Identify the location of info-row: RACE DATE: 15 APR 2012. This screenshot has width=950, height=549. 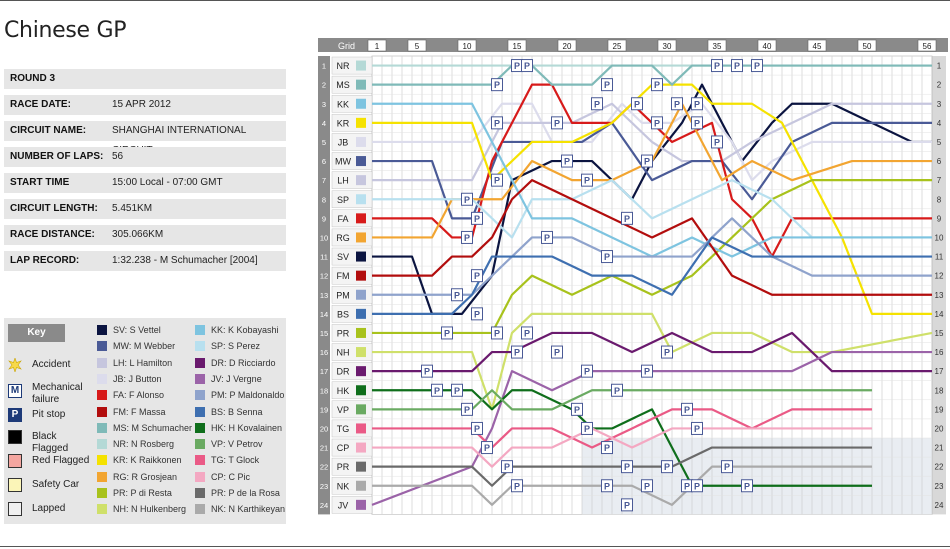
(145, 105).